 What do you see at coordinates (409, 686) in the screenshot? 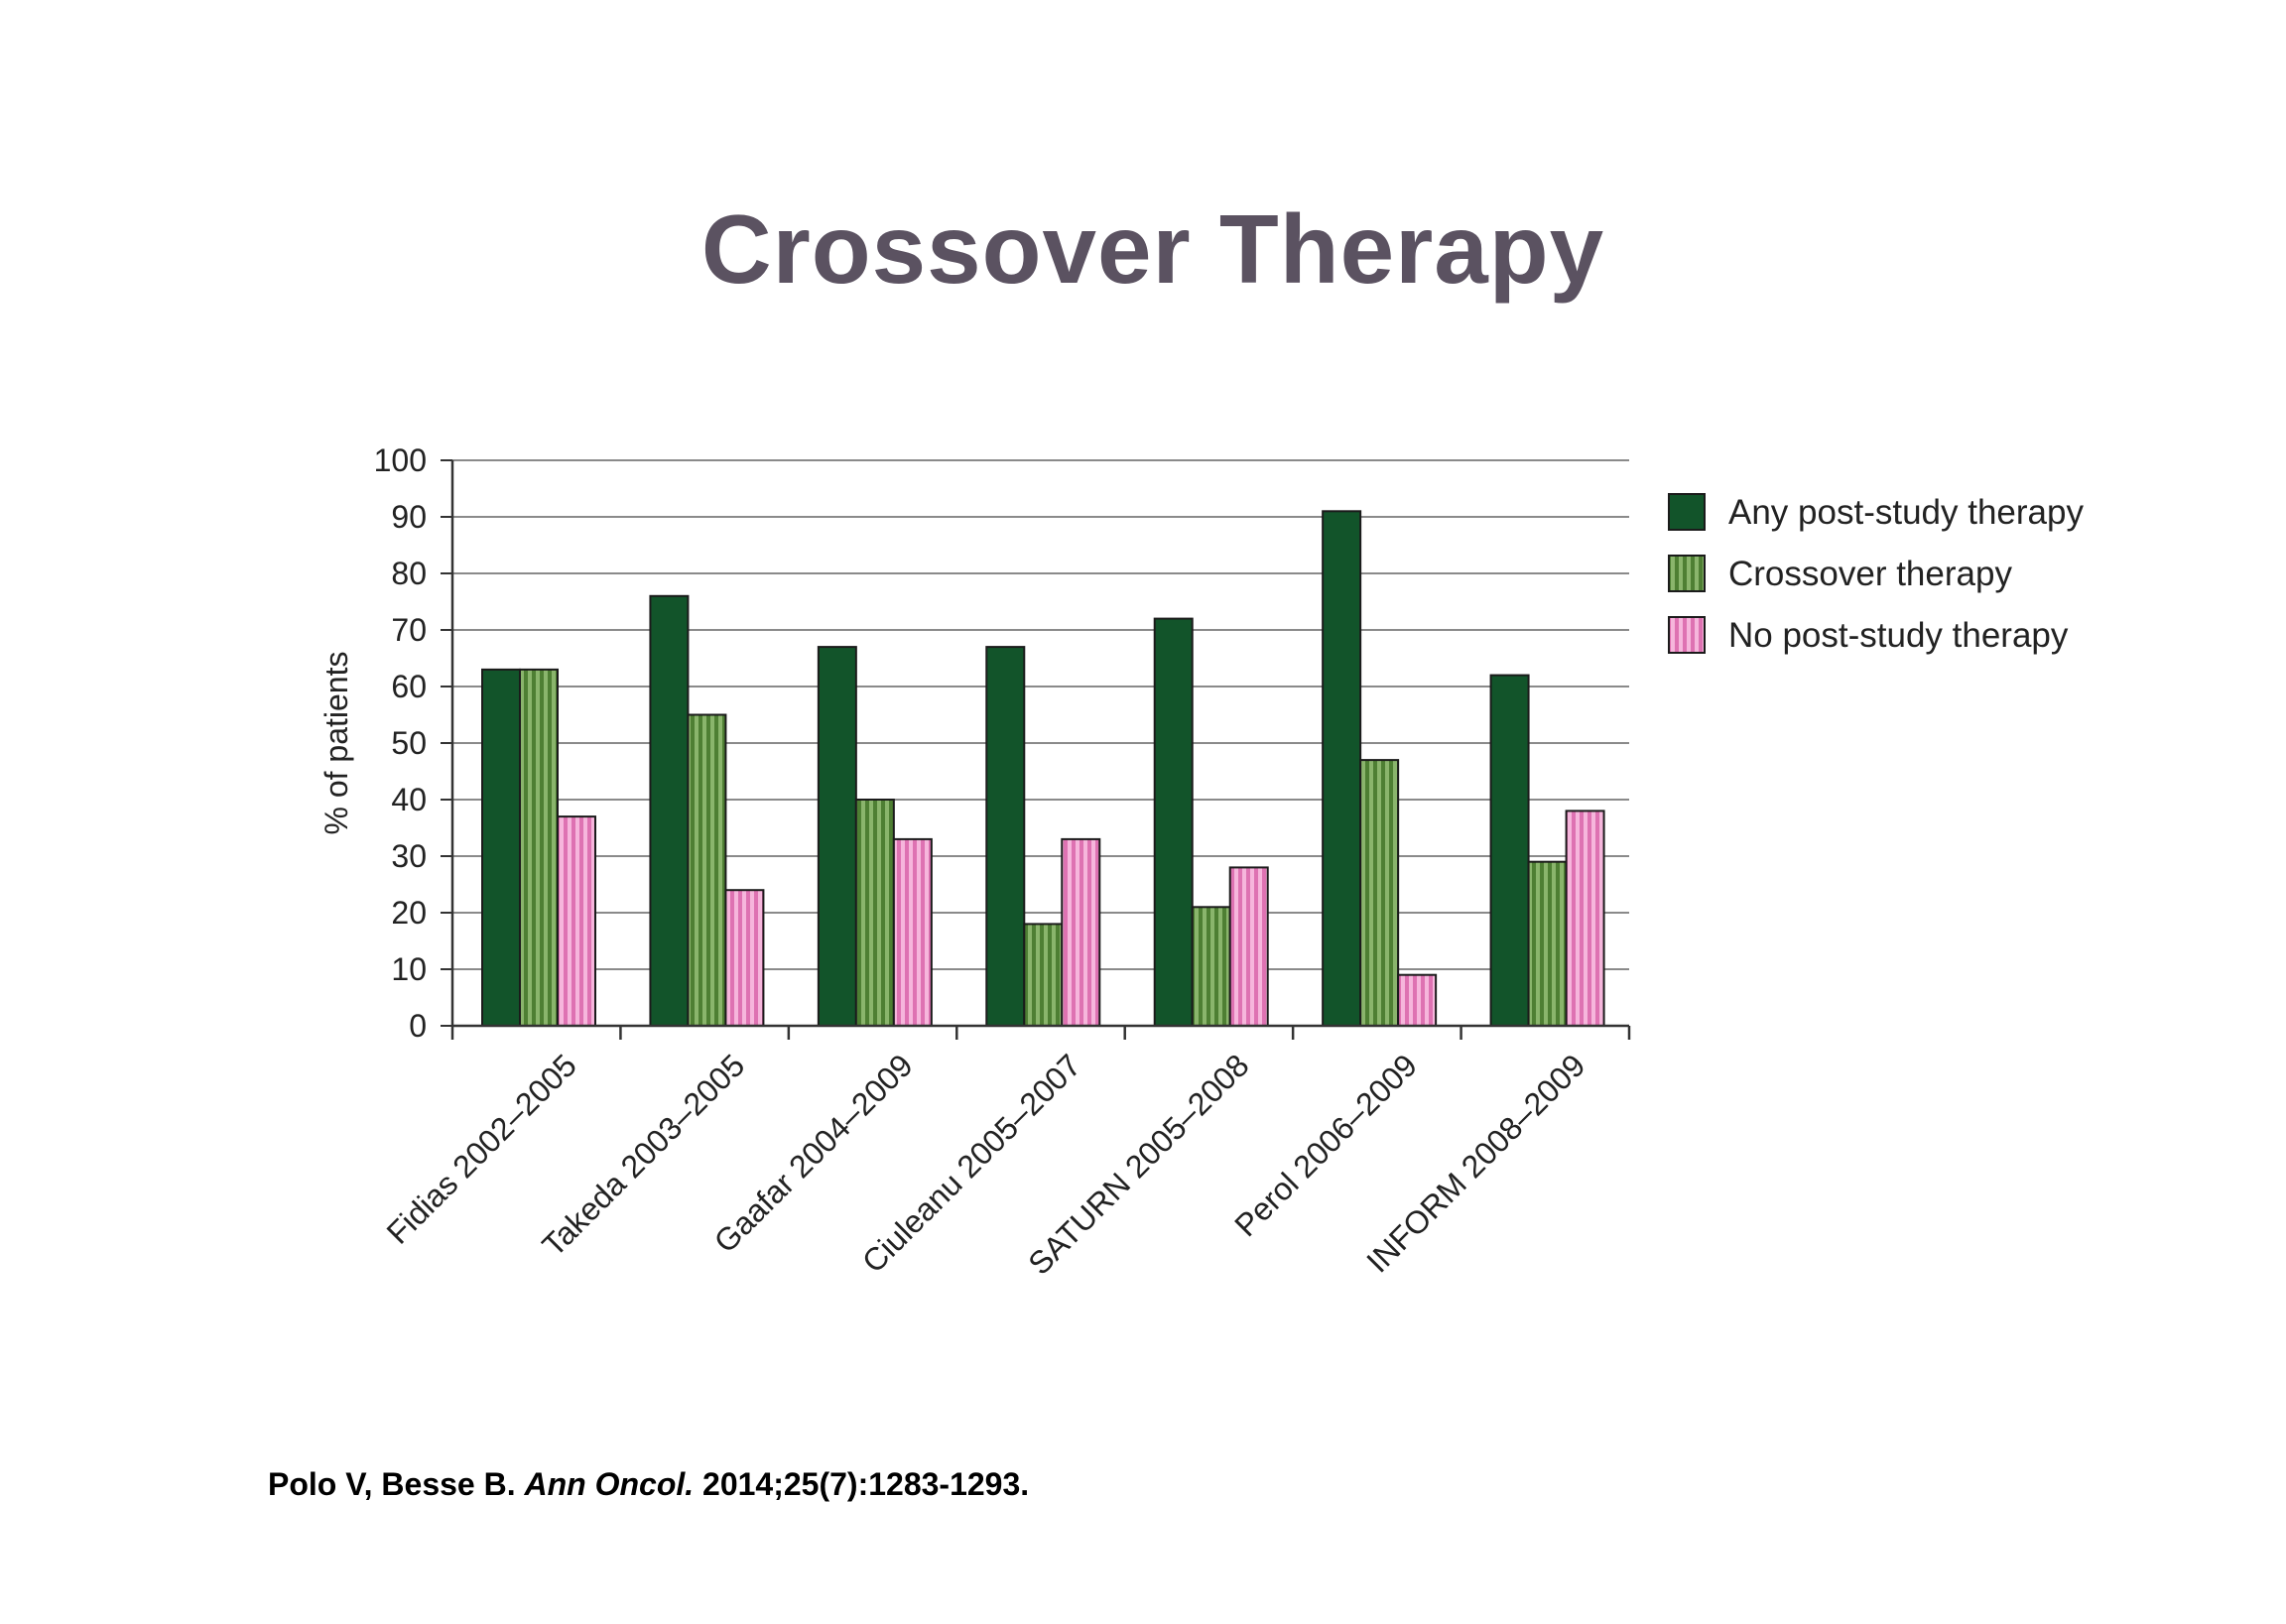
I see `y-tick-label: 60` at bounding box center [409, 686].